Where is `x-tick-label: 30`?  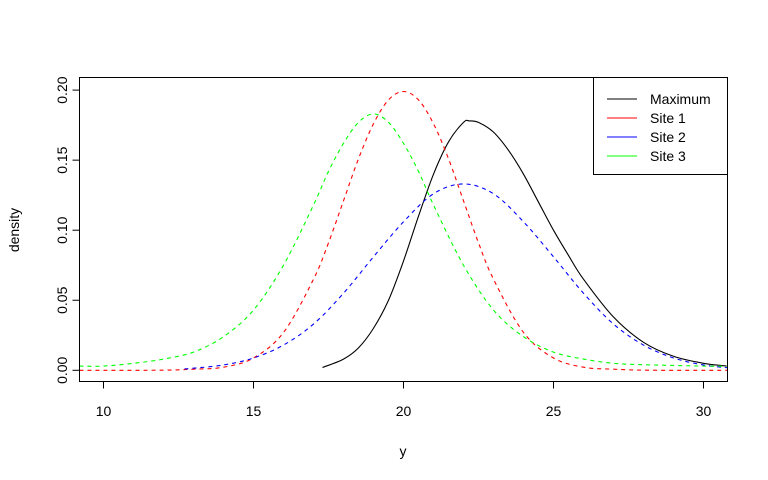 x-tick-label: 30 is located at coordinates (704, 411).